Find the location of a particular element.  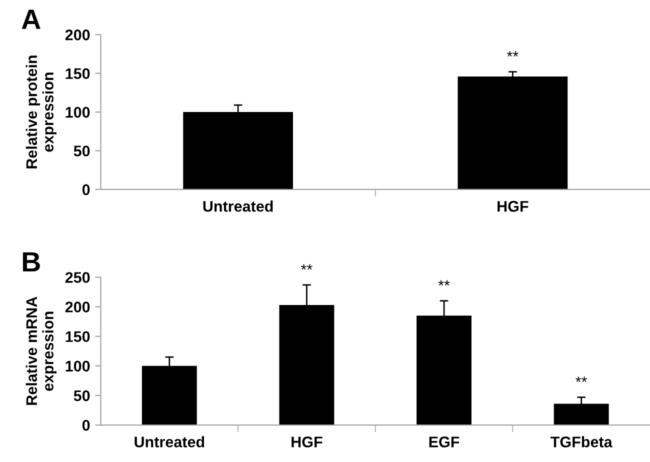

y-axis-title: Relative mRNA expression is located at coordinates (41, 350).